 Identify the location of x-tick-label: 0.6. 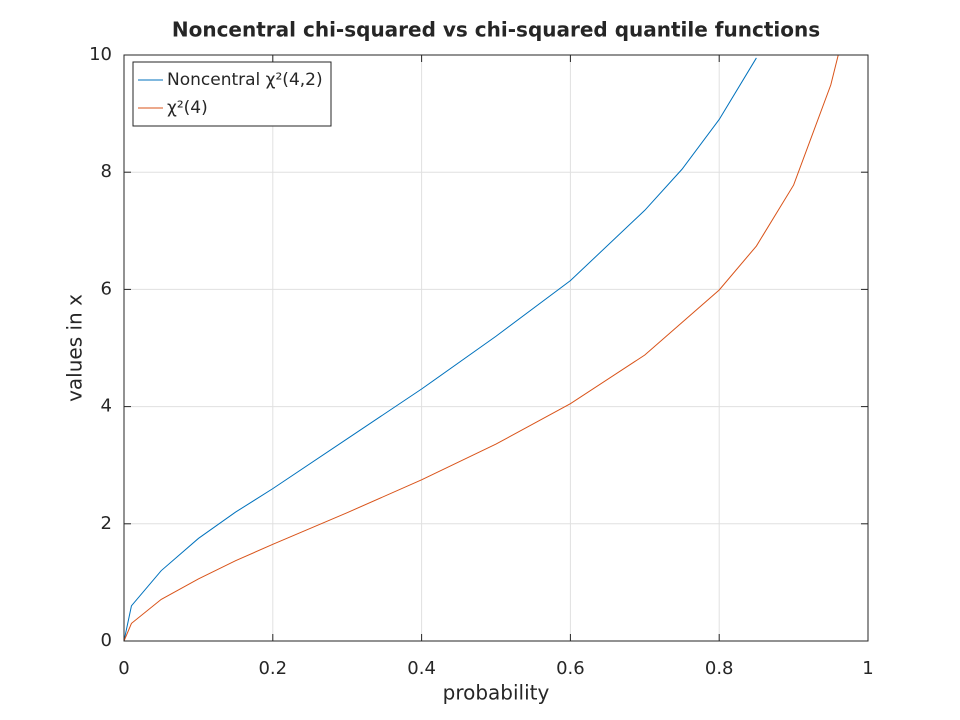
(570, 668).